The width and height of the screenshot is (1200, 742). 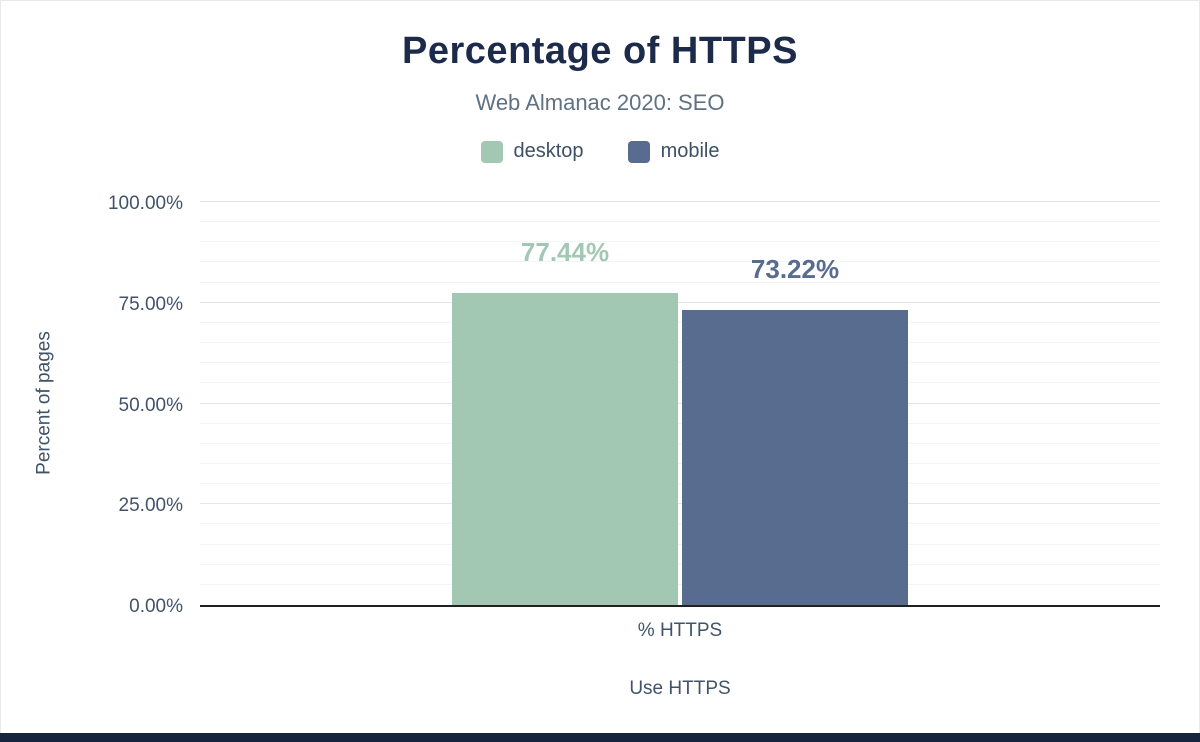 What do you see at coordinates (565, 251) in the screenshot?
I see `bar-value-label-desktop: 77.44%` at bounding box center [565, 251].